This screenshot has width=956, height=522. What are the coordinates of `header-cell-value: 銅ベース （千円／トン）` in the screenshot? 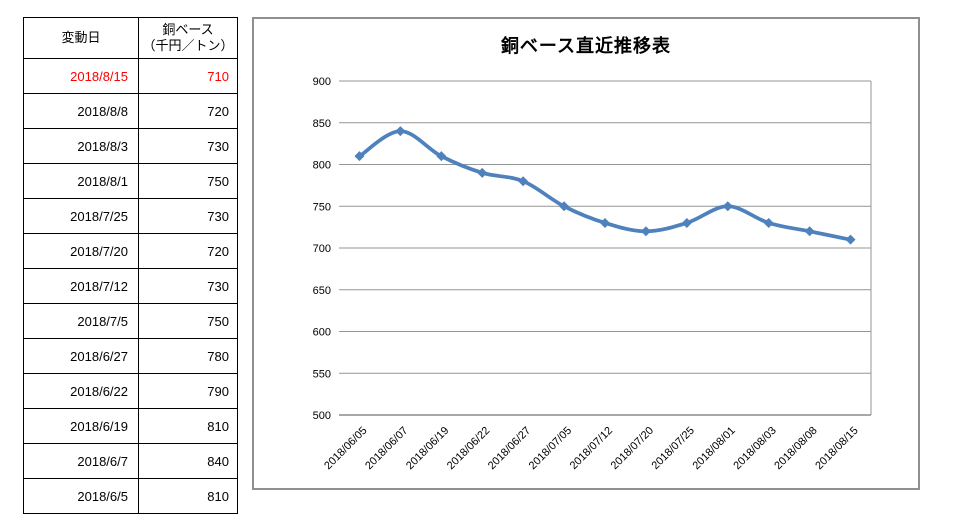 It's located at (188, 38).